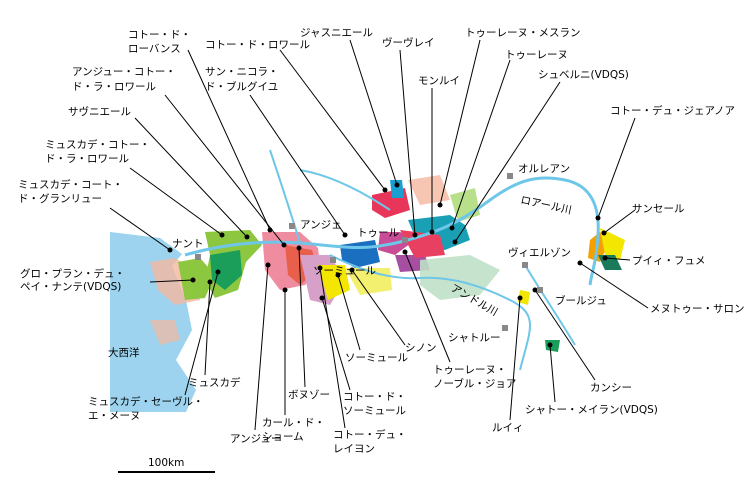  I want to click on city-label: トゥール, so click(378, 233).